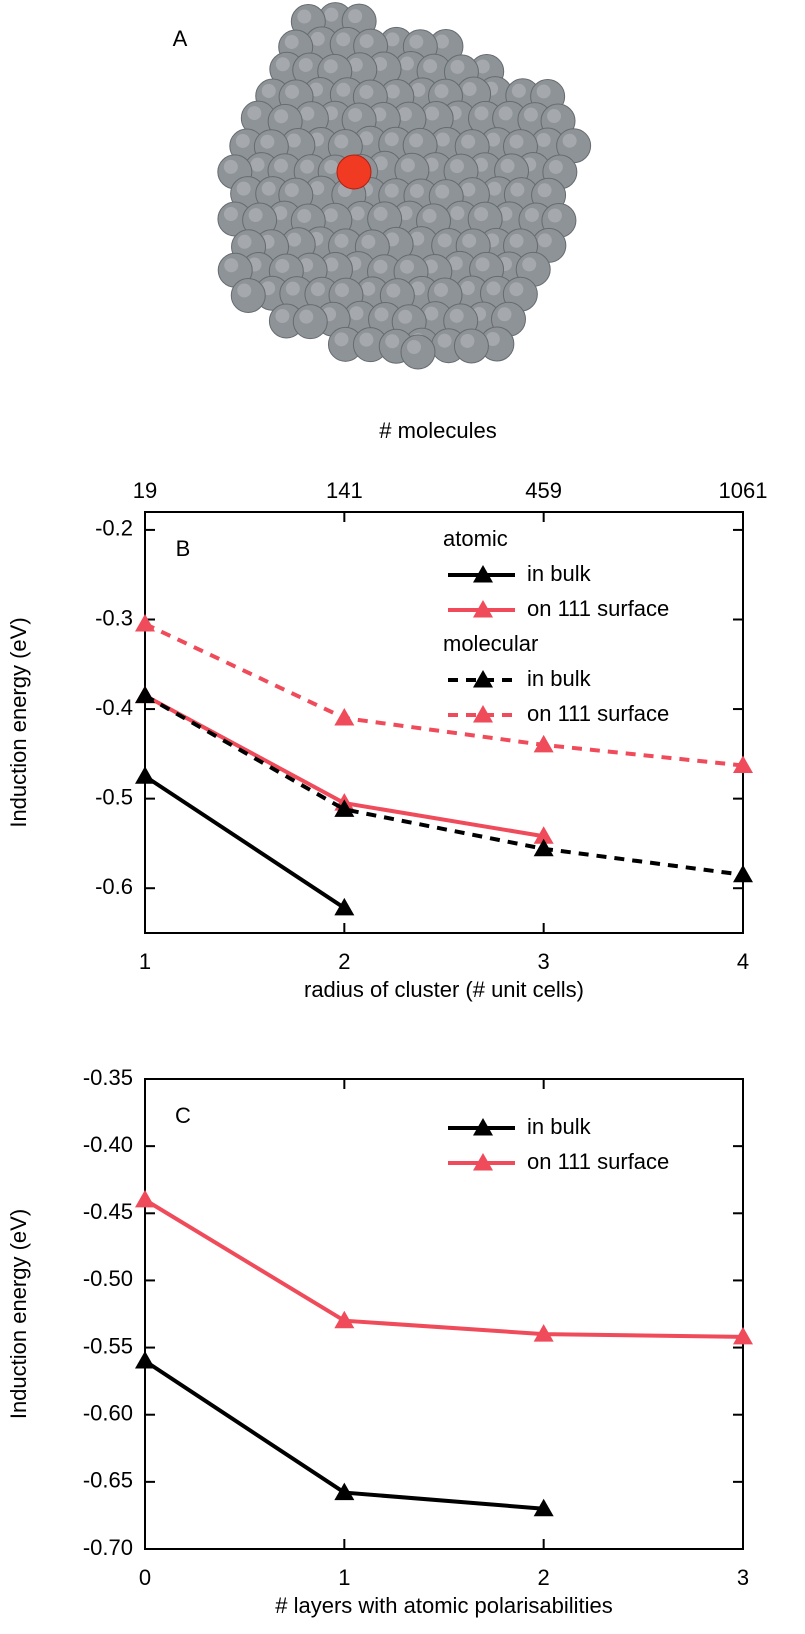 The height and width of the screenshot is (1634, 805). What do you see at coordinates (743, 490) in the screenshot?
I see `x2-tick-label: 1061` at bounding box center [743, 490].